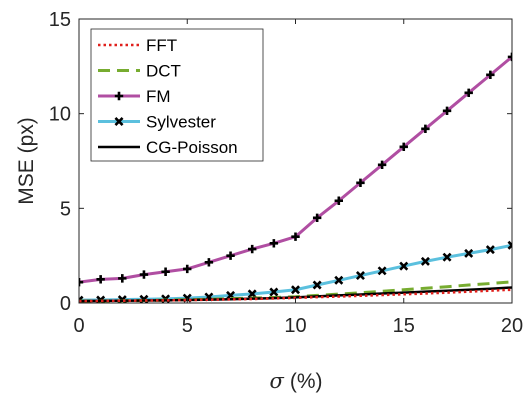  I want to click on legend: FFT DCT FM Sylvester CG-Poisson, so click(177, 95).